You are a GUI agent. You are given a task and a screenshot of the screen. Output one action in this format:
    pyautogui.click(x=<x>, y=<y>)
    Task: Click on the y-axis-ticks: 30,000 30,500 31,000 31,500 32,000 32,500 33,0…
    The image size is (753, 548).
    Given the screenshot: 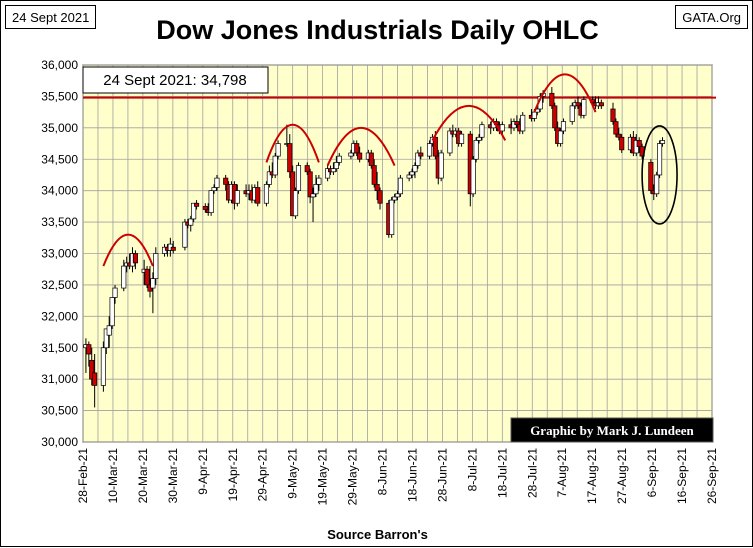 What is the action you would take?
    pyautogui.click(x=59, y=253)
    